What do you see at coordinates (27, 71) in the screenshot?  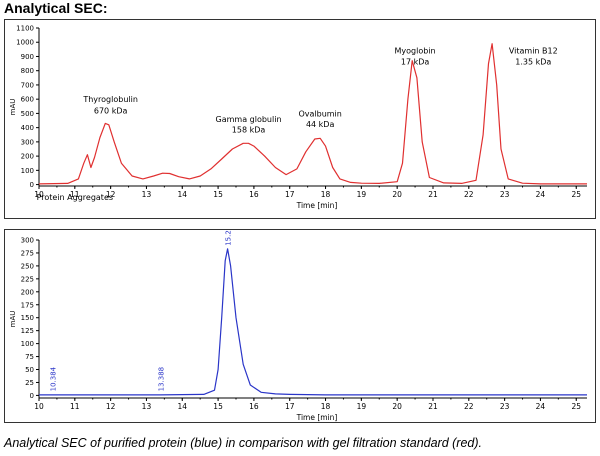 I see `y-tick-label: 800` at bounding box center [27, 71].